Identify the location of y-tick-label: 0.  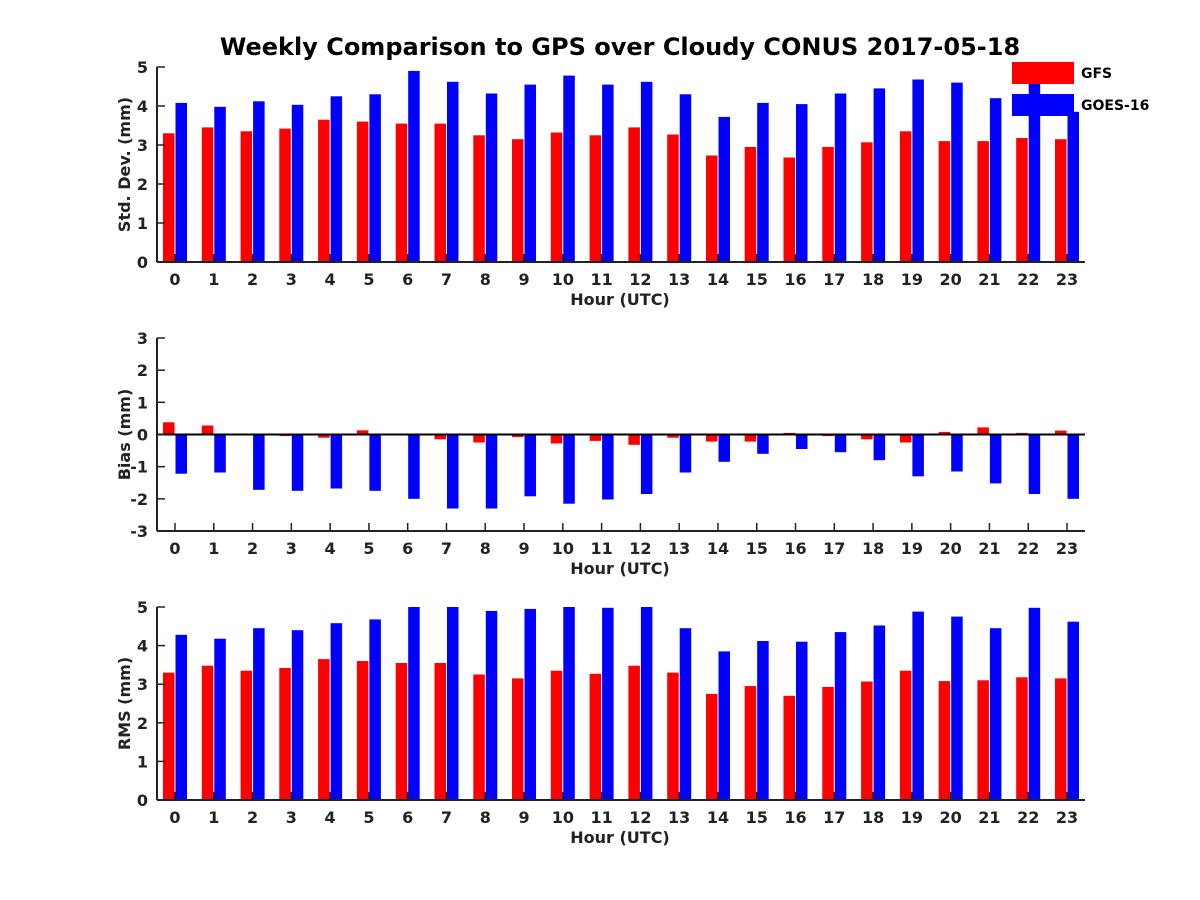
(142, 262).